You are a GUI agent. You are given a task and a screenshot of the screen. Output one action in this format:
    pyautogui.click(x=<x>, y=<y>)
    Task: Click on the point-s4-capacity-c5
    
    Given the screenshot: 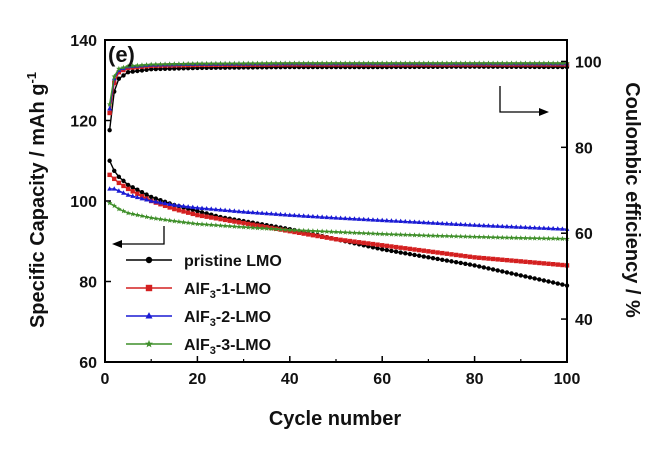 What is the action you would take?
    pyautogui.click(x=128, y=213)
    